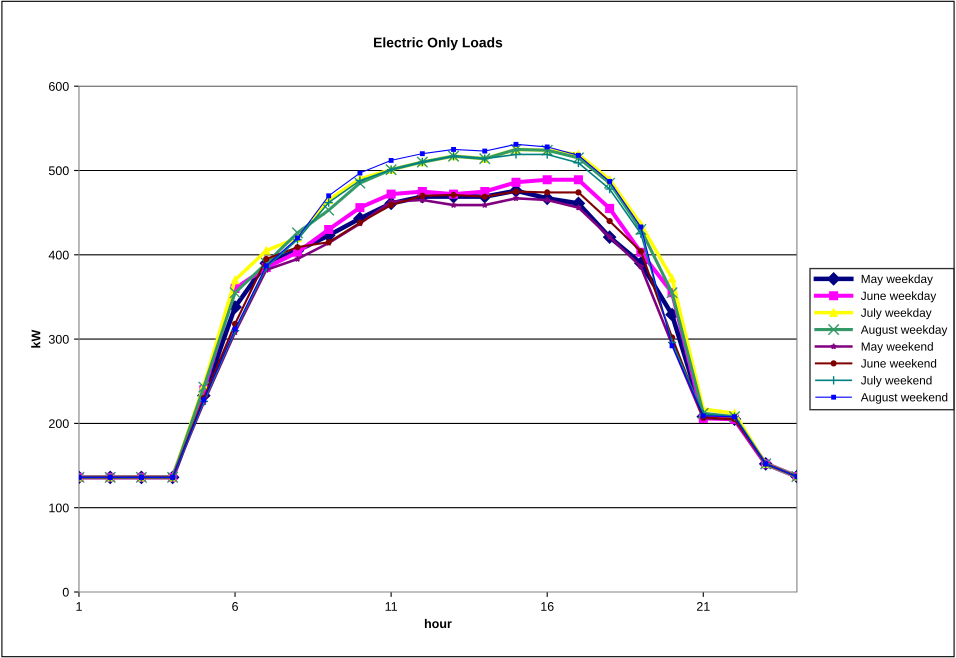 Image resolution: width=956 pixels, height=658 pixels. I want to click on legend-label: June weekend, so click(898, 363).